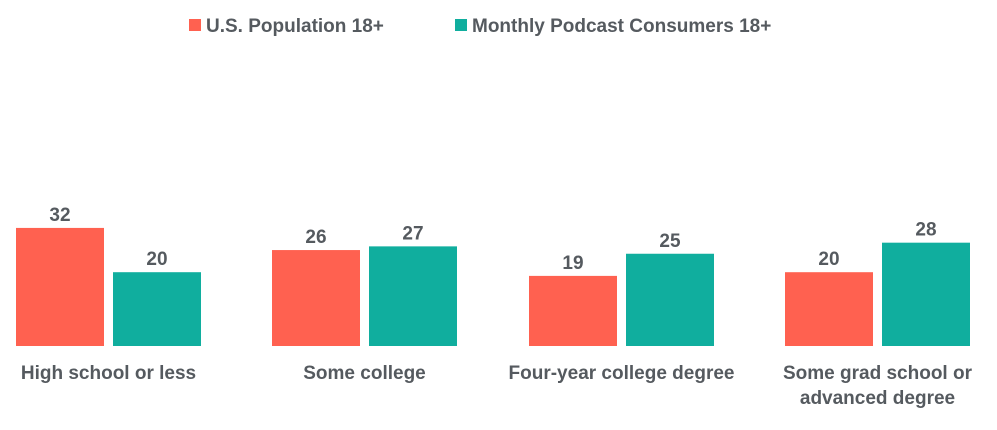  Describe the element at coordinates (295, 26) in the screenshot. I see `legend-label-us-population: U.S. Population 18+` at that location.